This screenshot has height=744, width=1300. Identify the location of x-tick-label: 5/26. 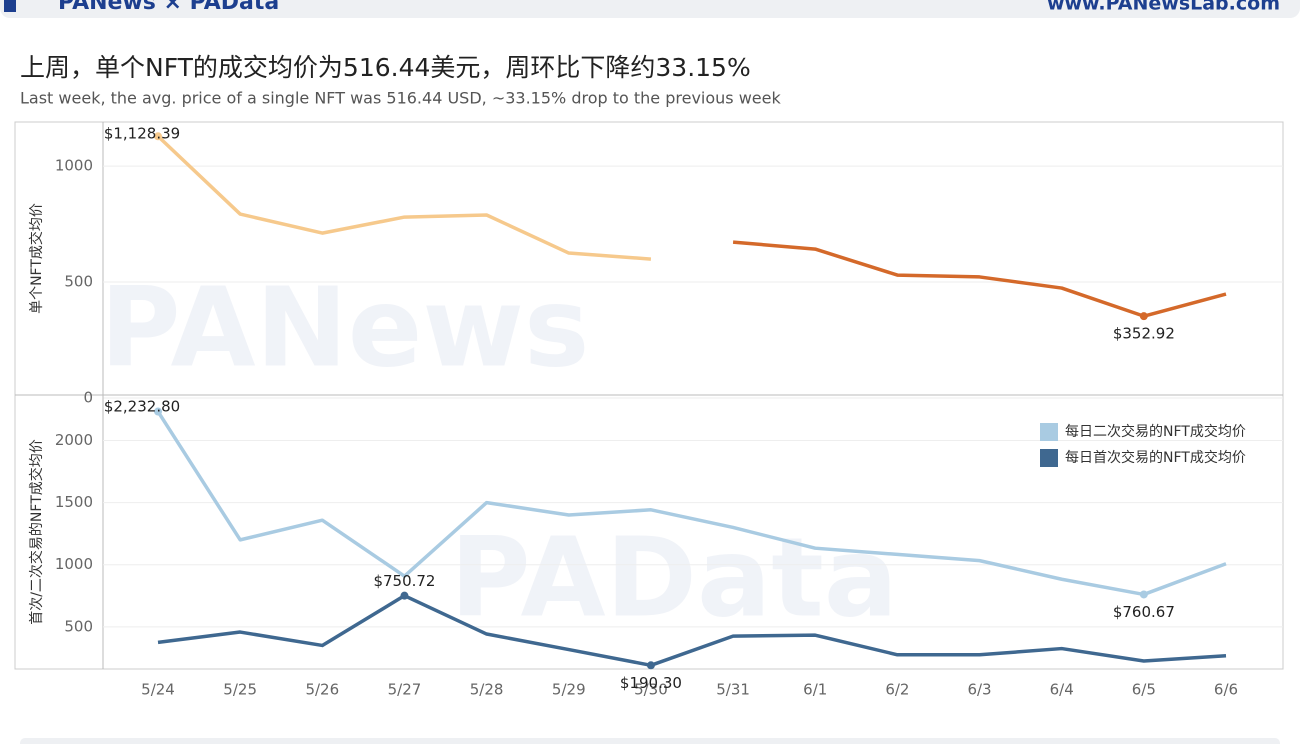
(322, 690).